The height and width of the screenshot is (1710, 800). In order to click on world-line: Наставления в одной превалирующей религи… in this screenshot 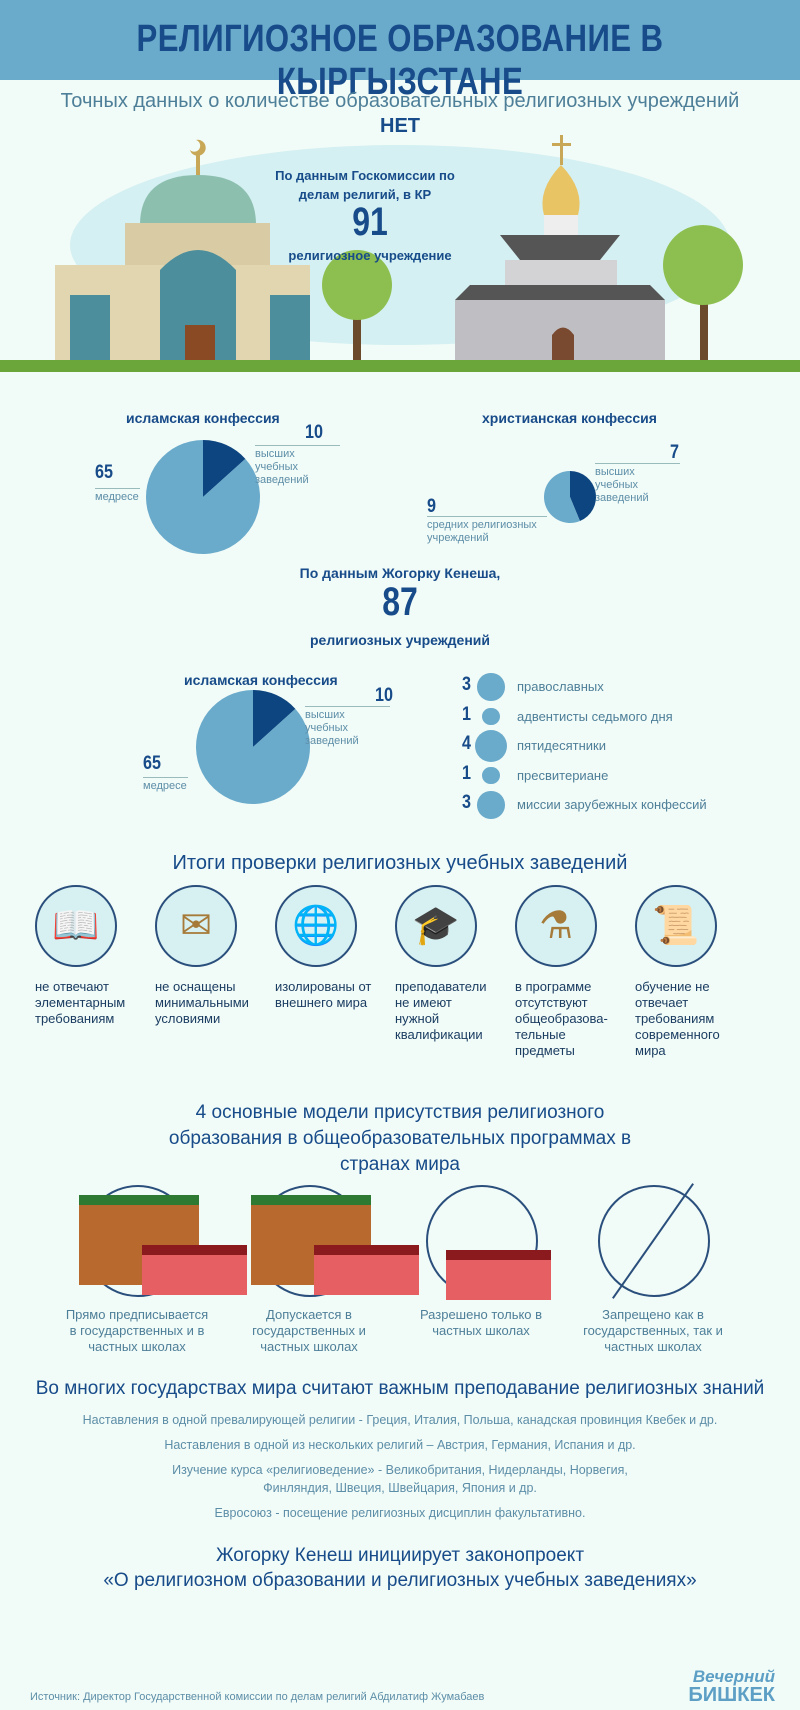, I will do `click(400, 1420)`.